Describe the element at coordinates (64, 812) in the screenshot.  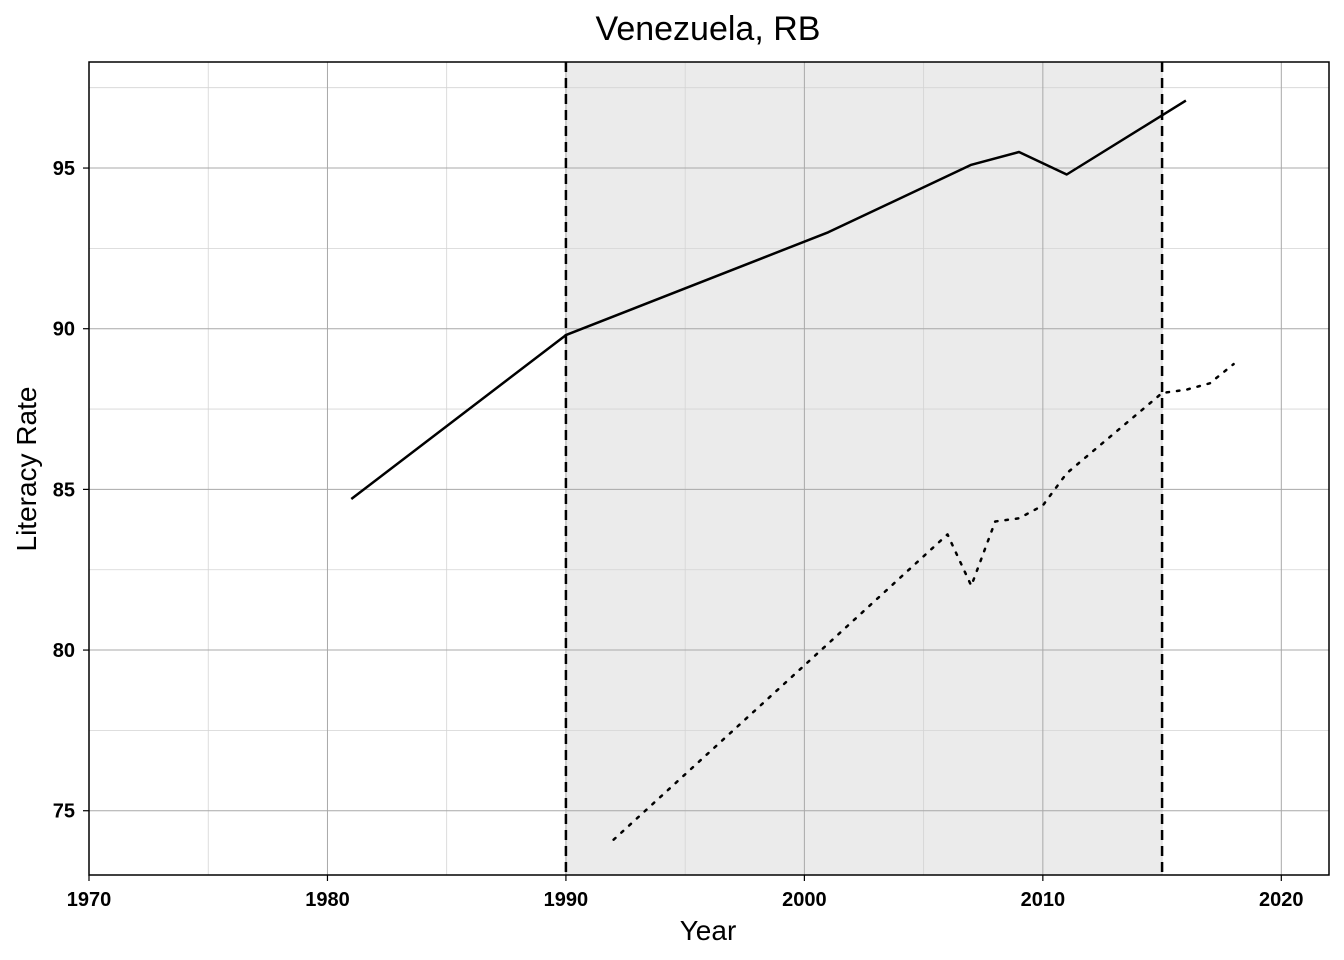
I see `y-tick-label: 75` at that location.